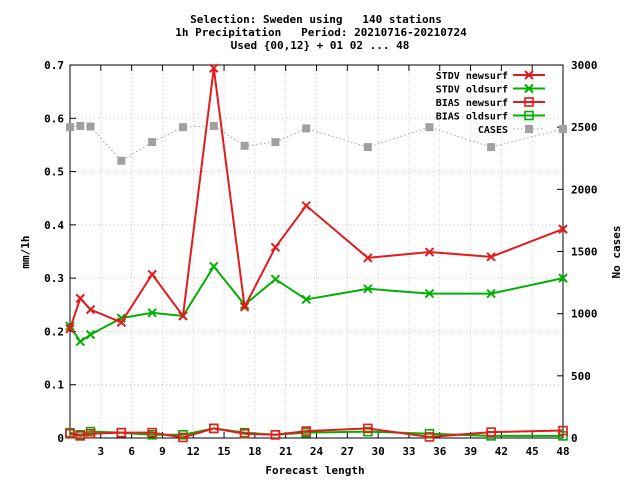 This screenshot has width=640, height=480. I want to click on legend-label: BIAS oldsurf, so click(472, 117).